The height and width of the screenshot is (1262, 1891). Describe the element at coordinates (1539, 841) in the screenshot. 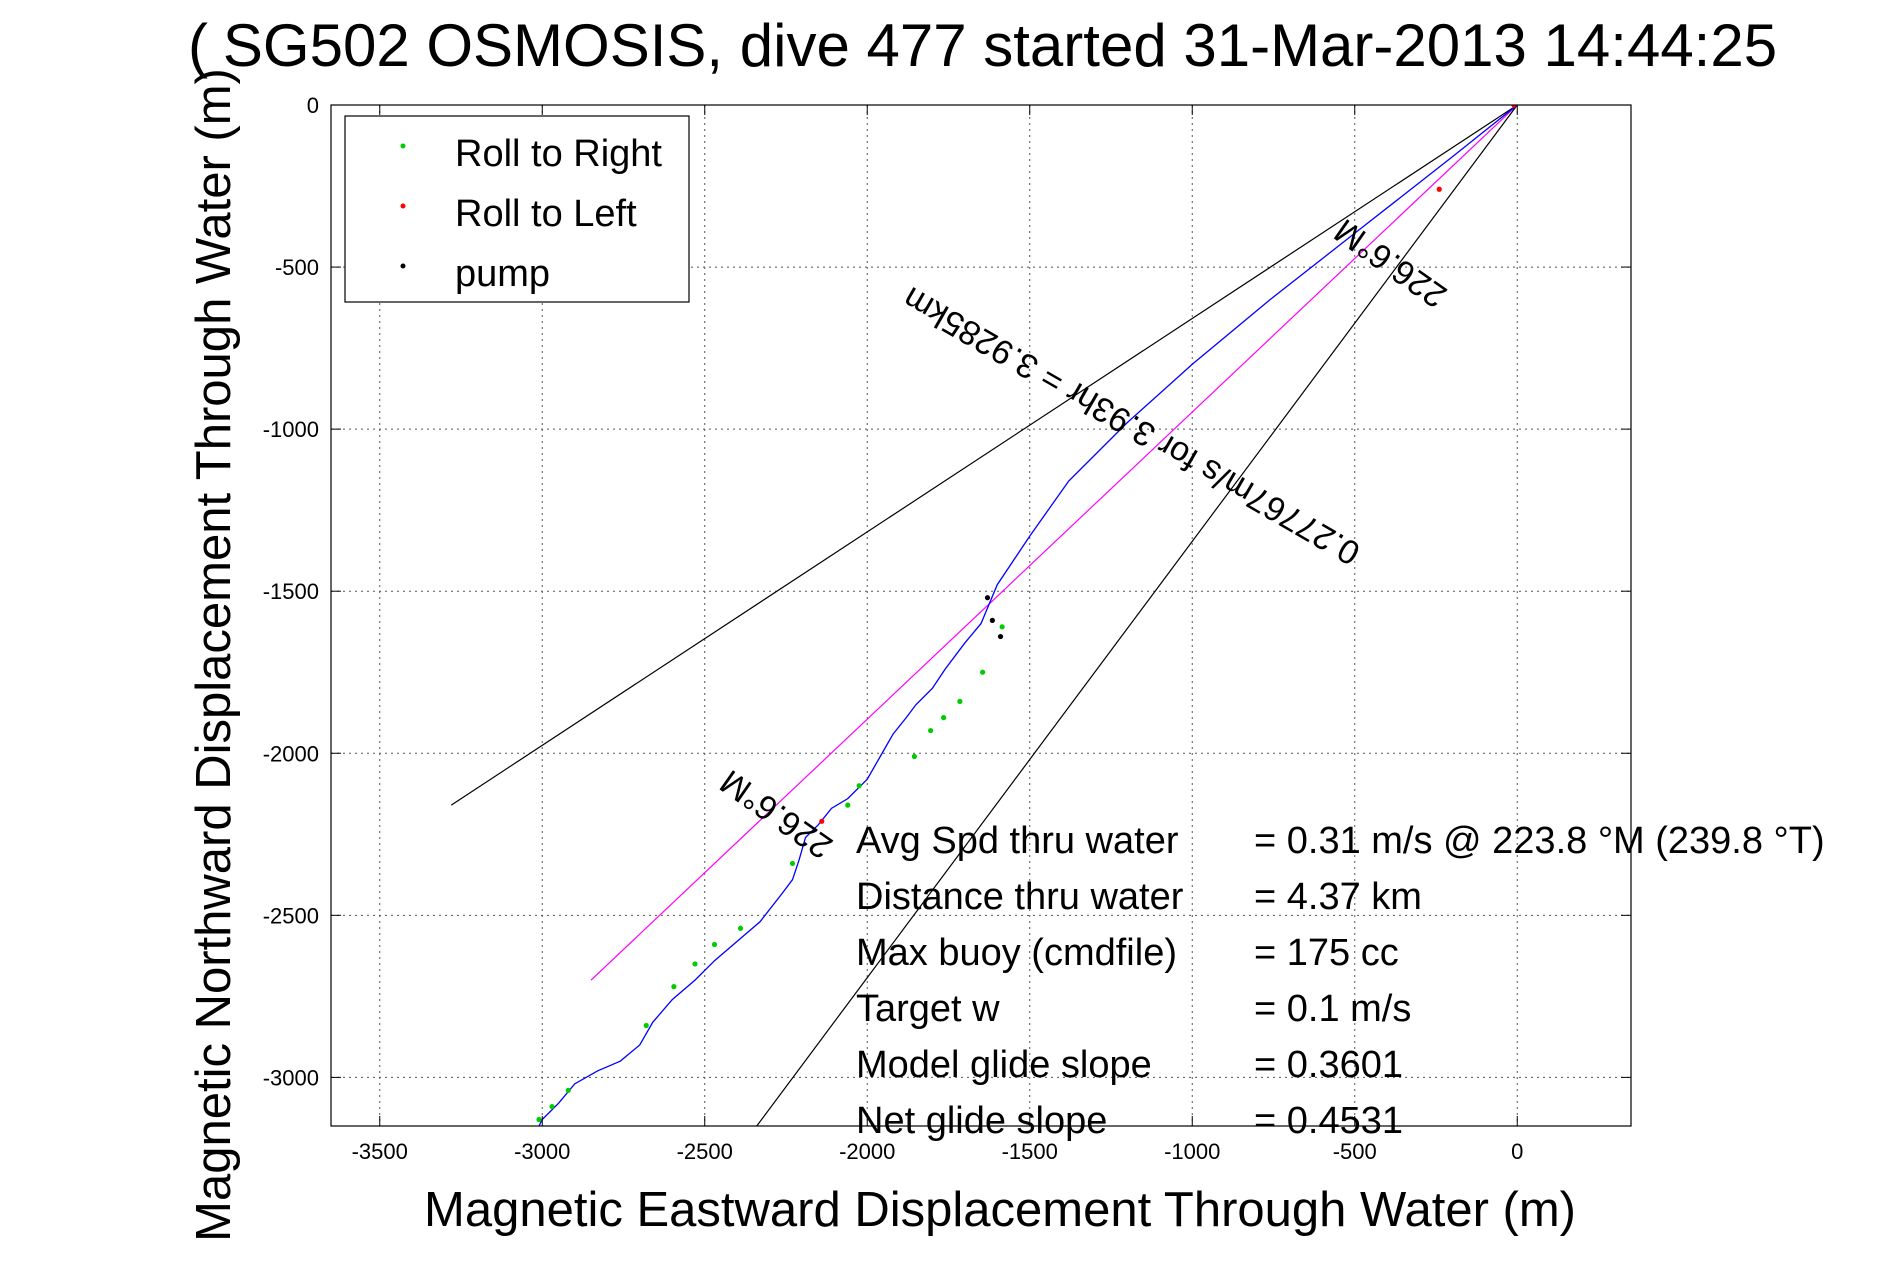

I see `stats-value: = 0.31 m/s @ 223.8 °M (239.8 °T)` at that location.